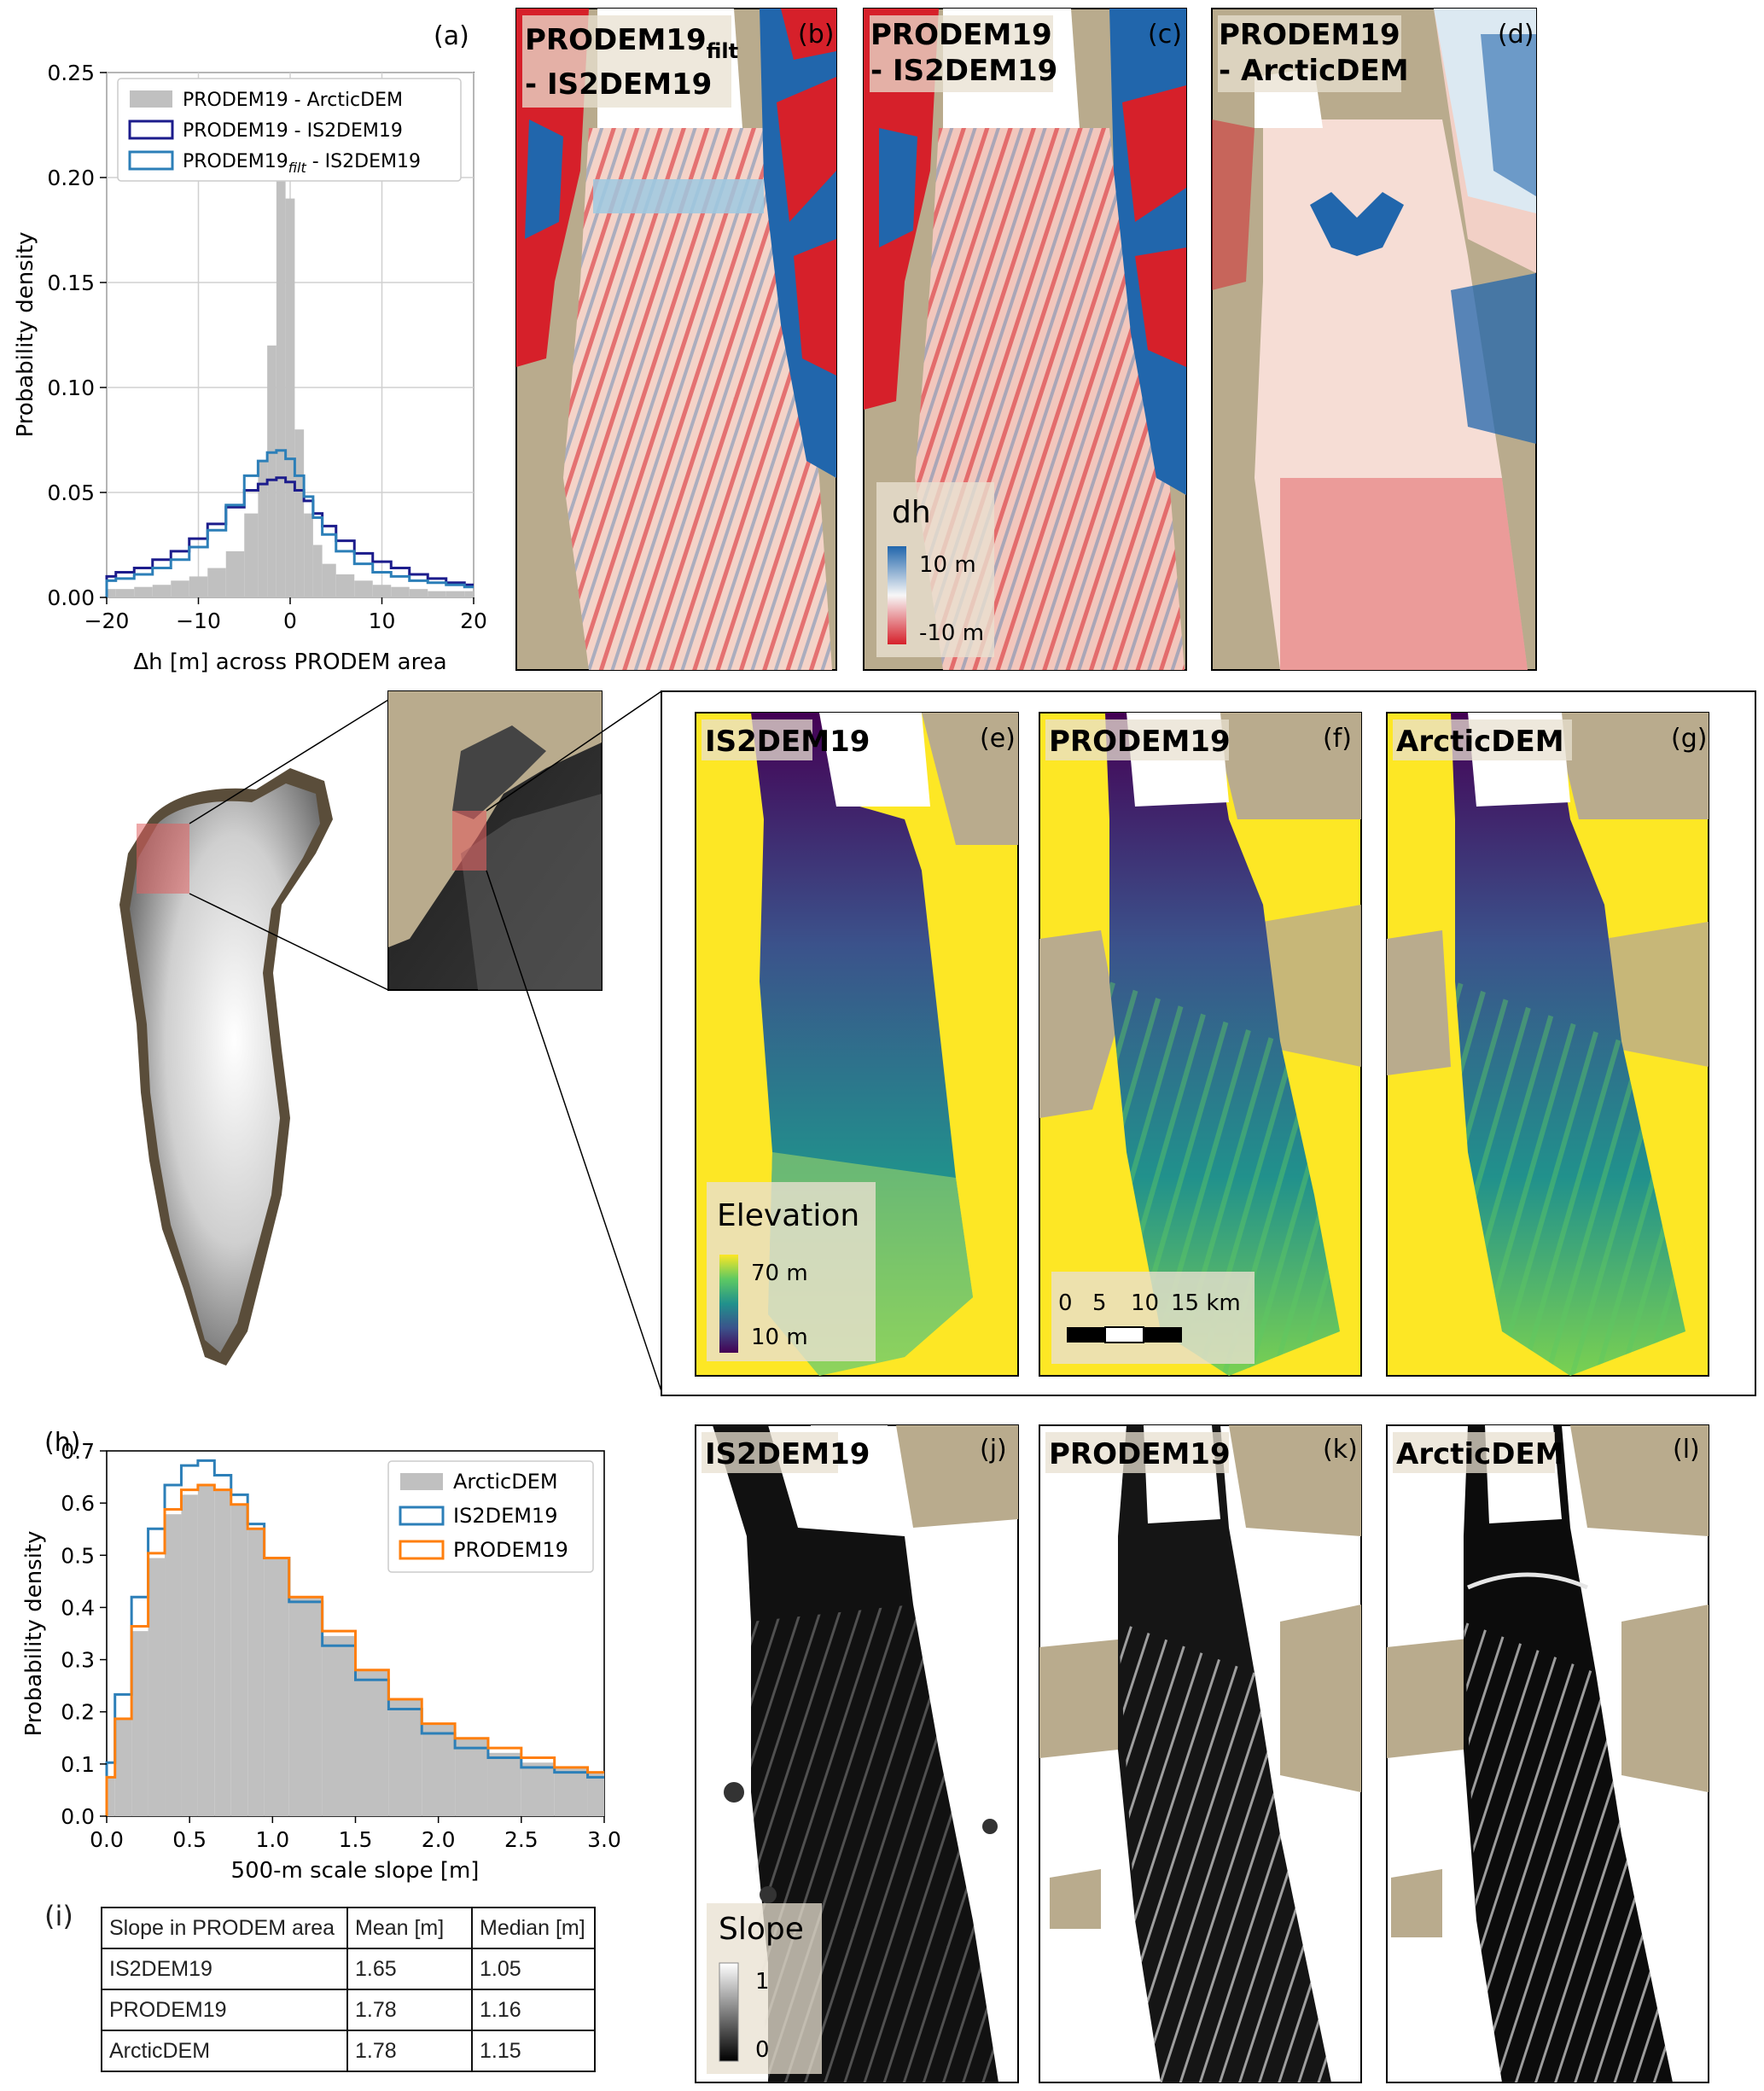 Image resolution: width=1764 pixels, height=2091 pixels. Describe the element at coordinates (356, 1871) in the screenshot. I see `panel-h-xlabel: 500-m scale slope [m]` at that location.